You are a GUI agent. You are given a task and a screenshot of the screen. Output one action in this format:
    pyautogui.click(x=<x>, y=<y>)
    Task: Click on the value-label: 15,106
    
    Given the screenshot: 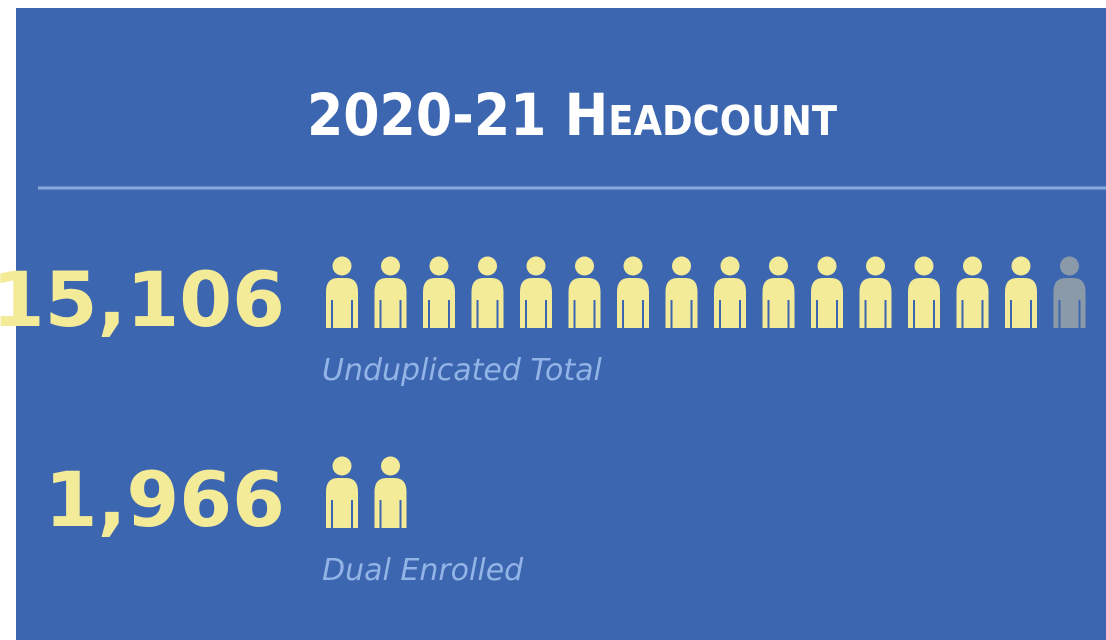 What is the action you would take?
    pyautogui.click(x=142, y=299)
    